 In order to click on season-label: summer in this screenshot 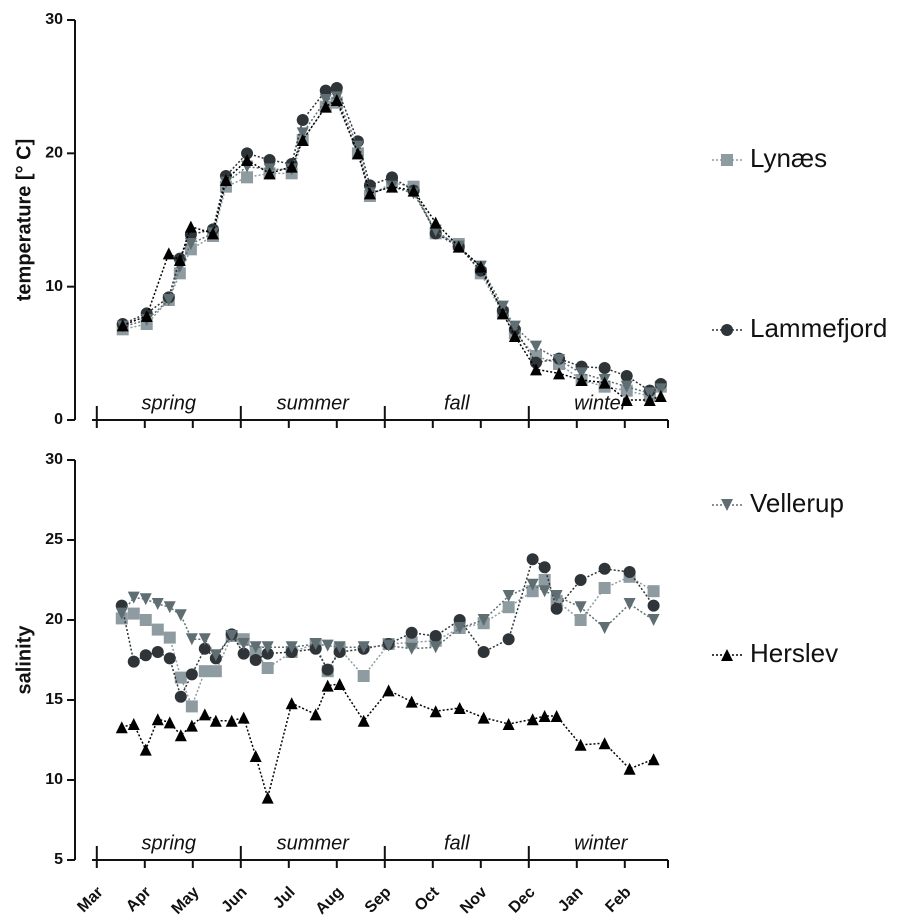, I will do `click(314, 403)`.